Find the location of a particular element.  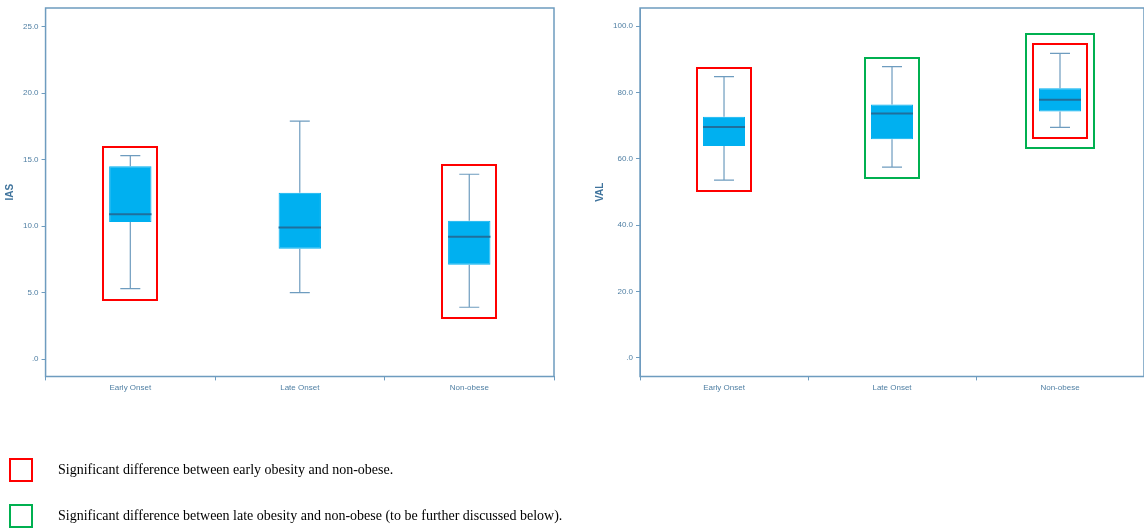

text: Significant difference between early obesity and non-obese. is located at coordinates (226, 470).